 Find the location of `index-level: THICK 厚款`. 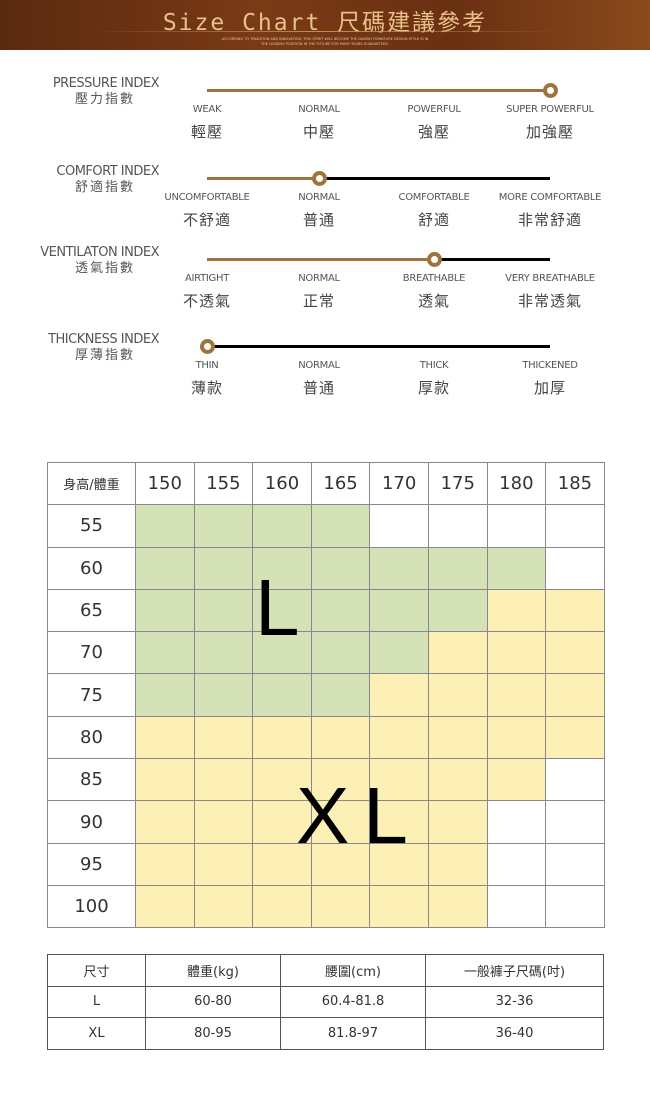

index-level: THICK 厚款 is located at coordinates (434, 379).